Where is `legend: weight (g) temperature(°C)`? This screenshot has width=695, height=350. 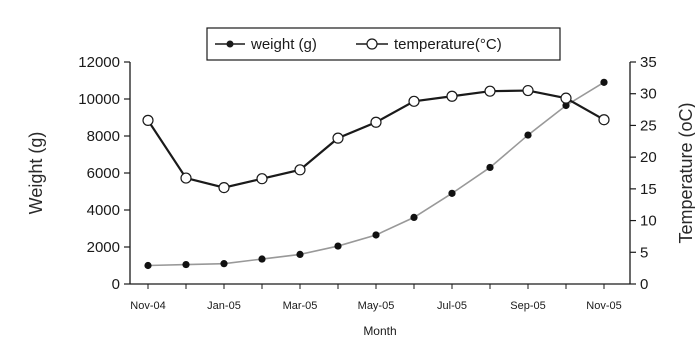
legend: weight (g) temperature(°C) is located at coordinates (383, 44).